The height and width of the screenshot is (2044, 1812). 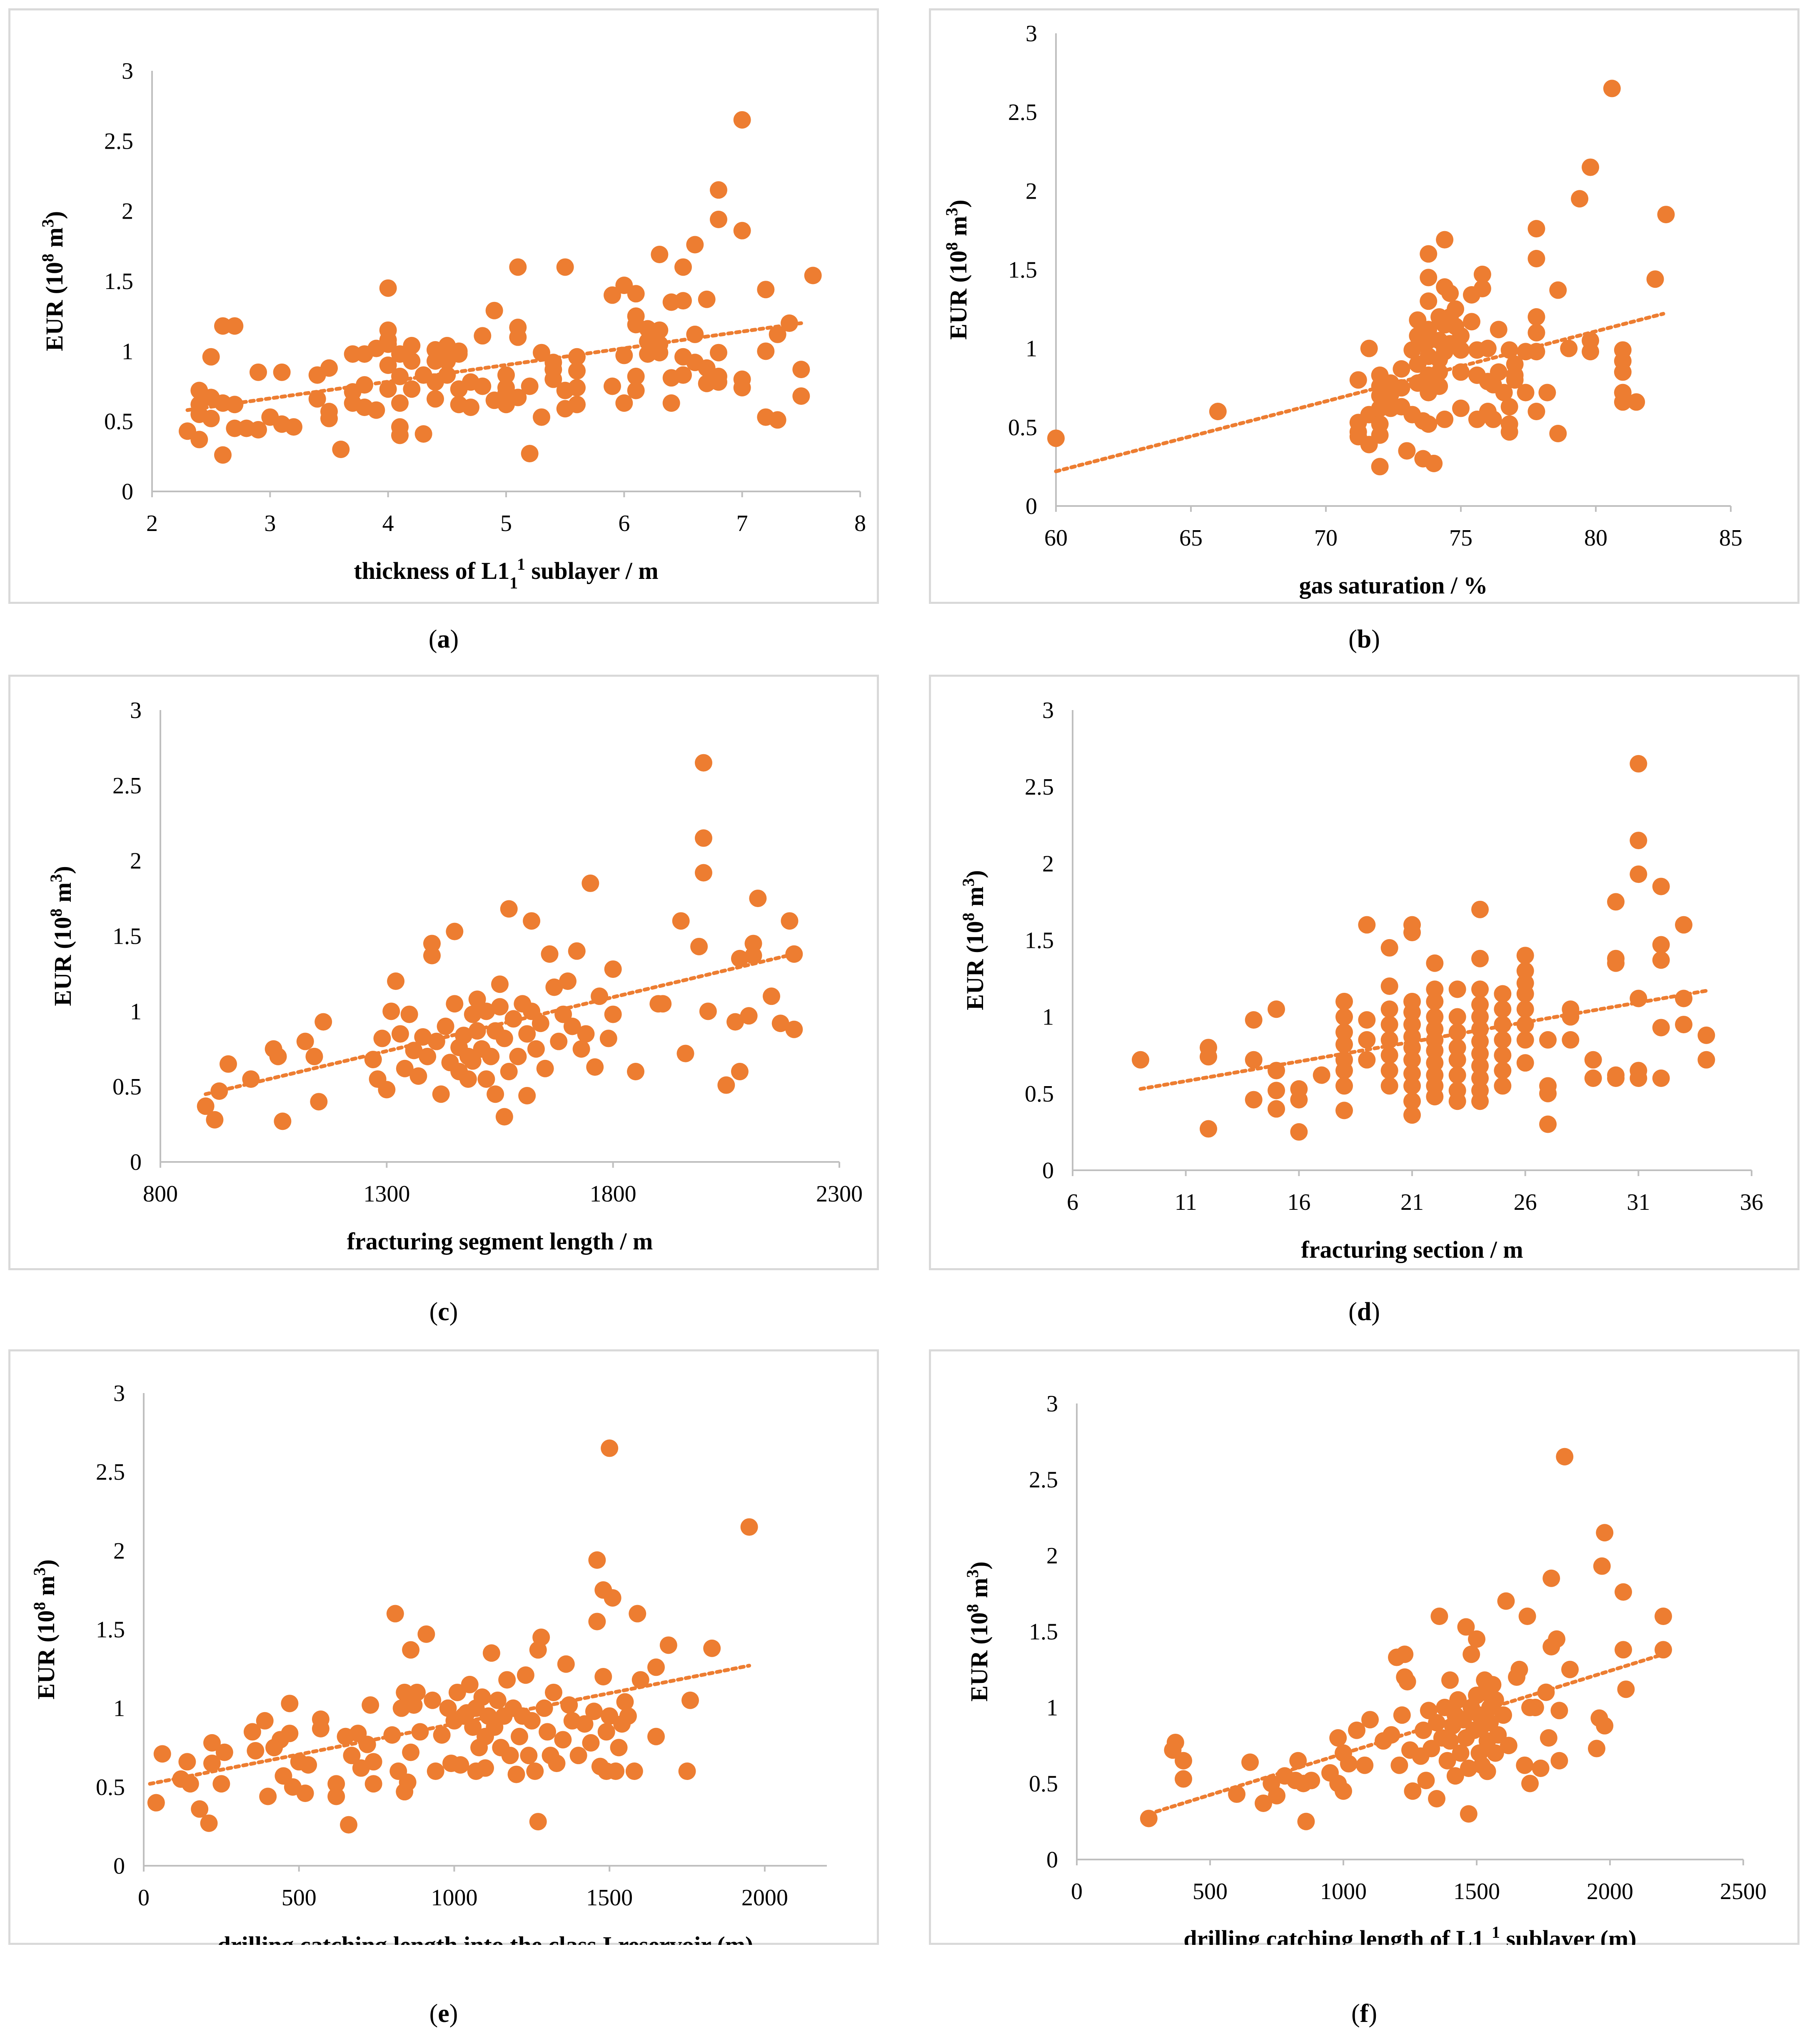 What do you see at coordinates (1056, 538) in the screenshot?
I see `x-tick-label: 60` at bounding box center [1056, 538].